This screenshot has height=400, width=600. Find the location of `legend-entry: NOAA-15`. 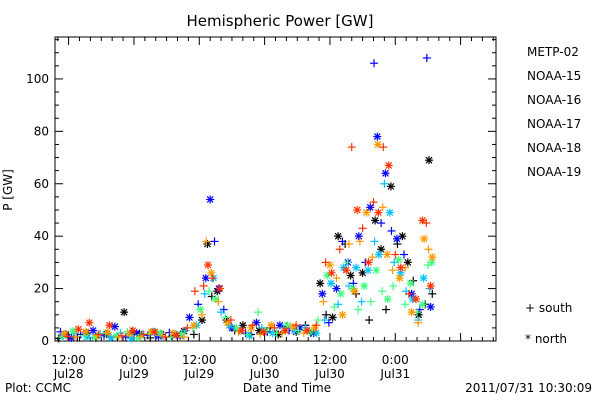

legend-entry: NOAA-15 is located at coordinates (554, 76).